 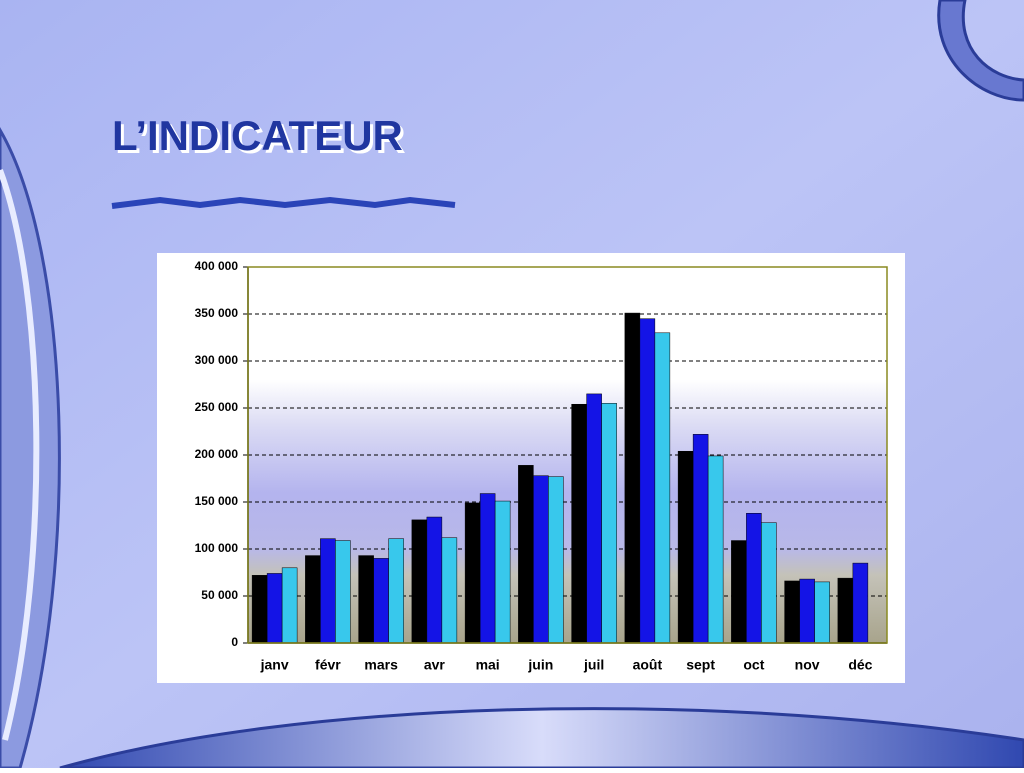 What do you see at coordinates (435, 665) in the screenshot?
I see `x-tick-label: avr` at bounding box center [435, 665].